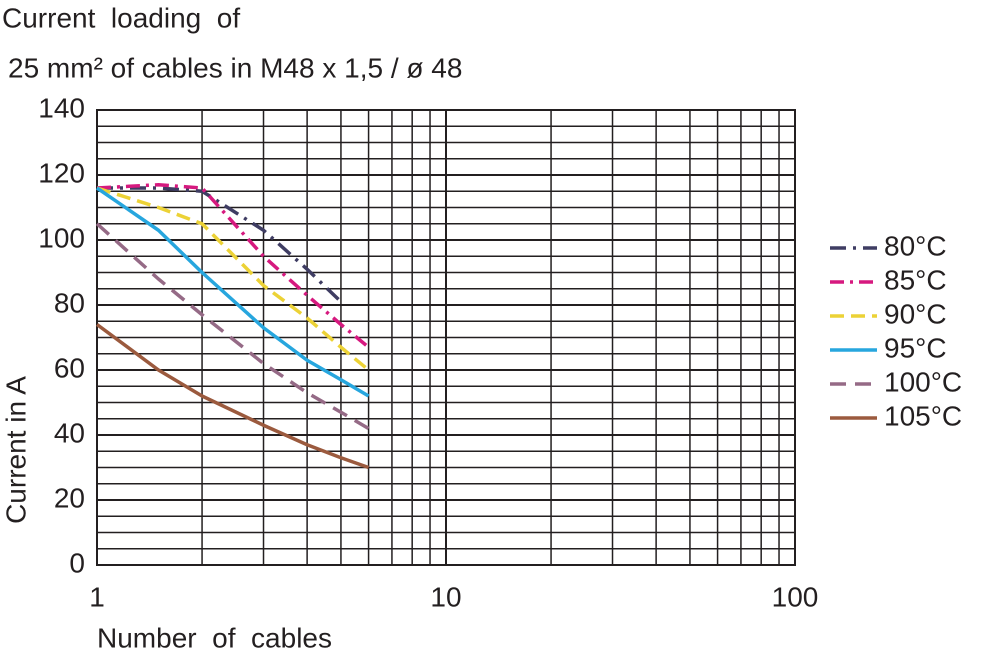 Image resolution: width=1000 pixels, height=660 pixels. What do you see at coordinates (235, 67) in the screenshot?
I see `chart-subtitle: 25 mm² of cables in M48 x 1,5 / ø 48` at bounding box center [235, 67].